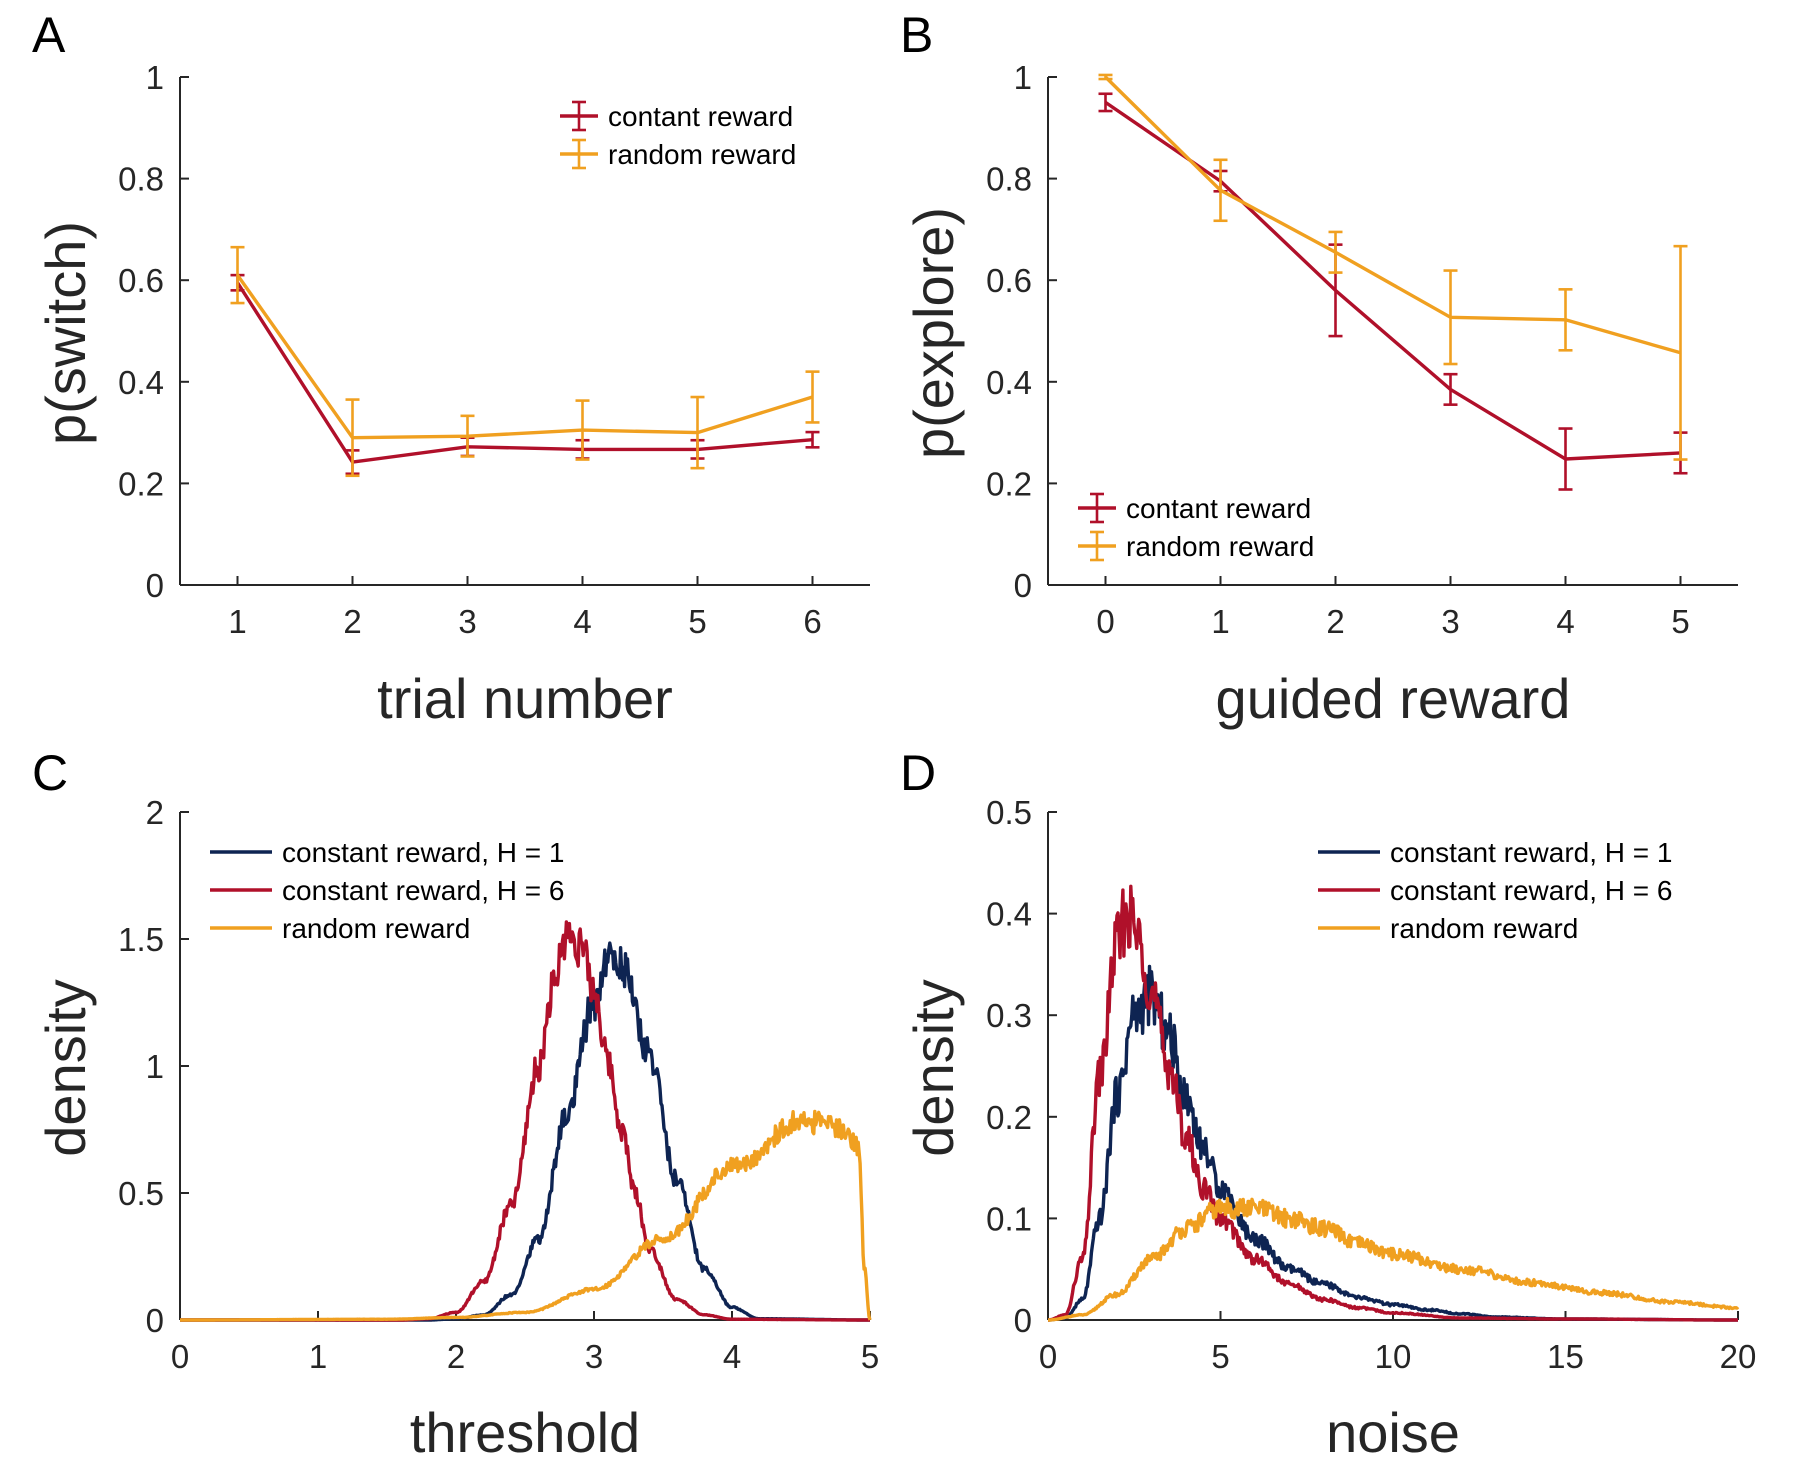 This screenshot has width=1800, height=1481. I want to click on panel-a-x-axis-label: trial number, so click(525, 698).